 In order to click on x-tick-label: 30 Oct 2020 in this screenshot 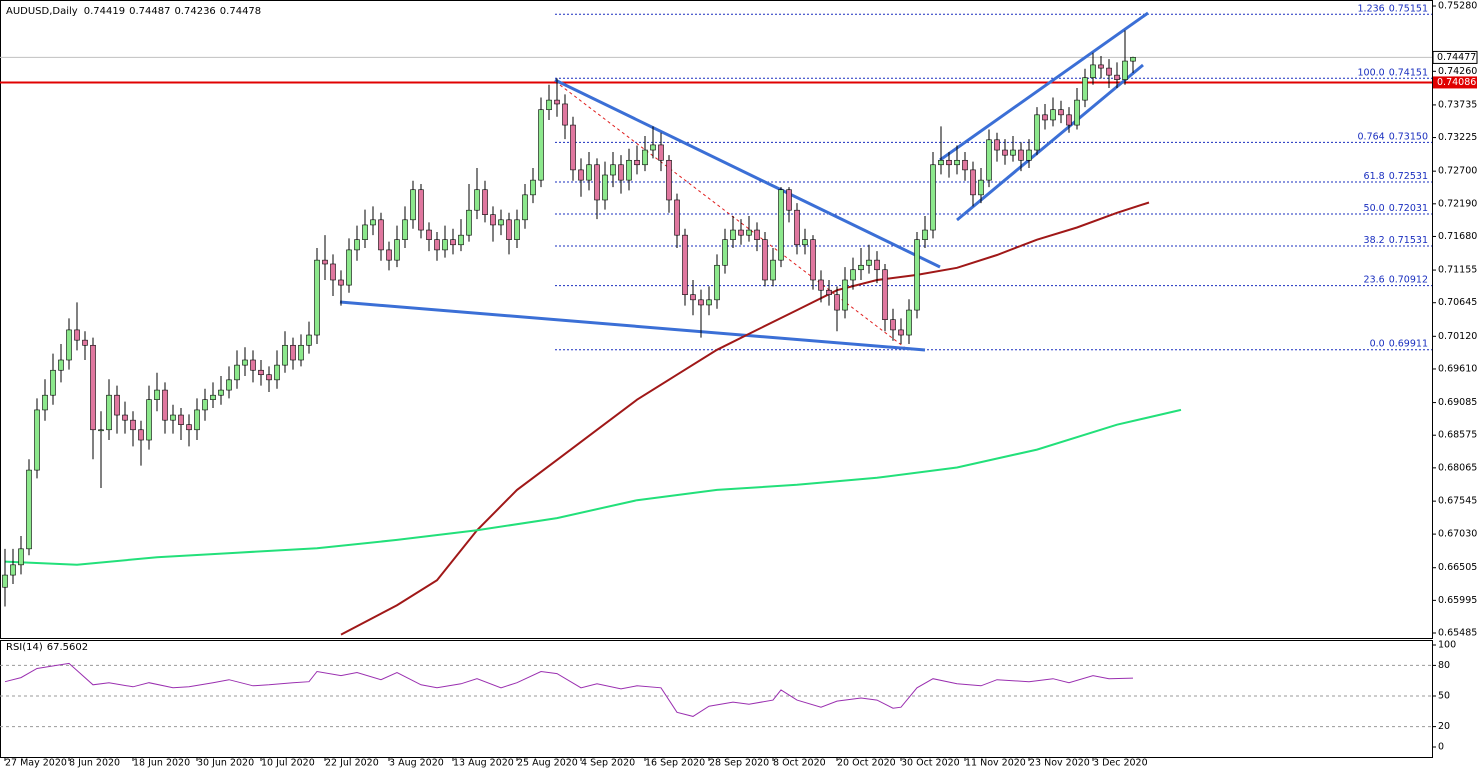, I will do `click(930, 763)`.